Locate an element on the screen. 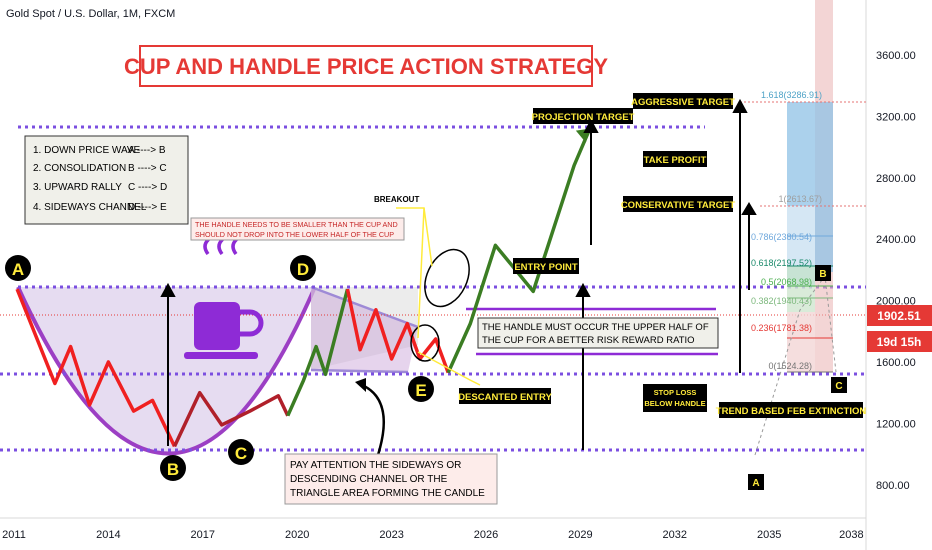  pay-attention-line-3: TRIANGLE AREA FORMING THE CANDLE is located at coordinates (387, 493).